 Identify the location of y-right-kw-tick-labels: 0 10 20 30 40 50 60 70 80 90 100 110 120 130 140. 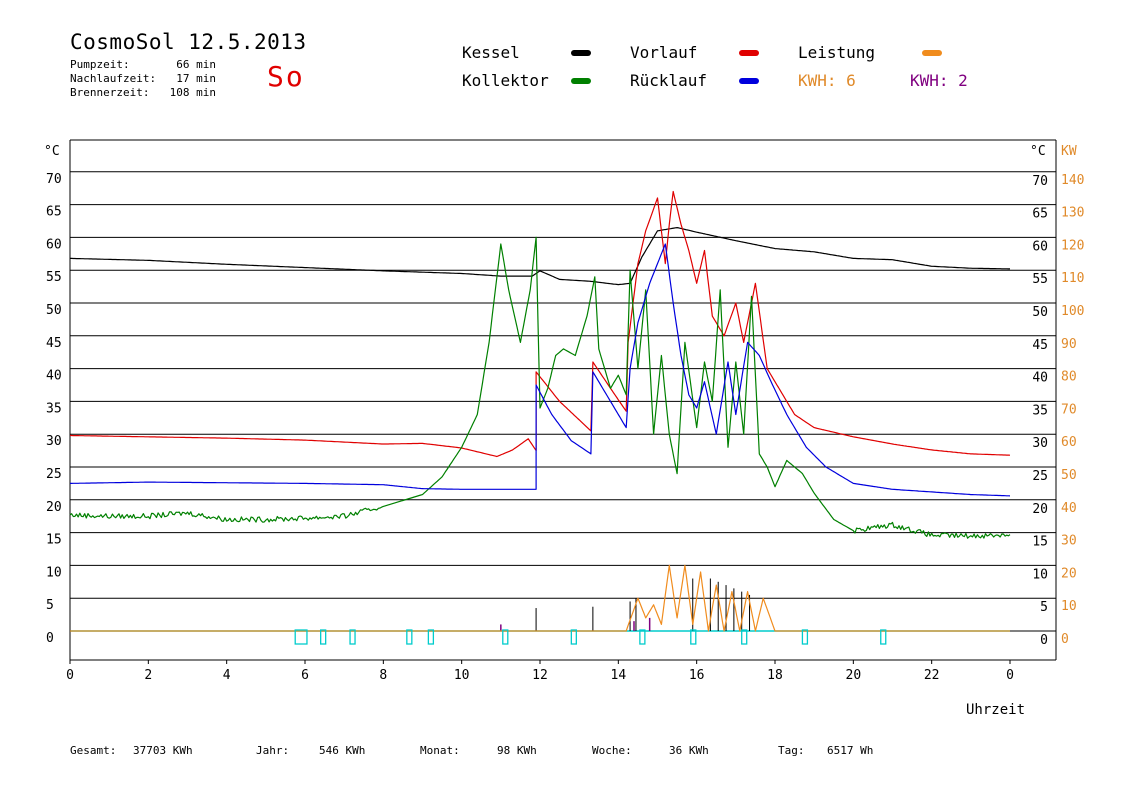
(1072, 410).